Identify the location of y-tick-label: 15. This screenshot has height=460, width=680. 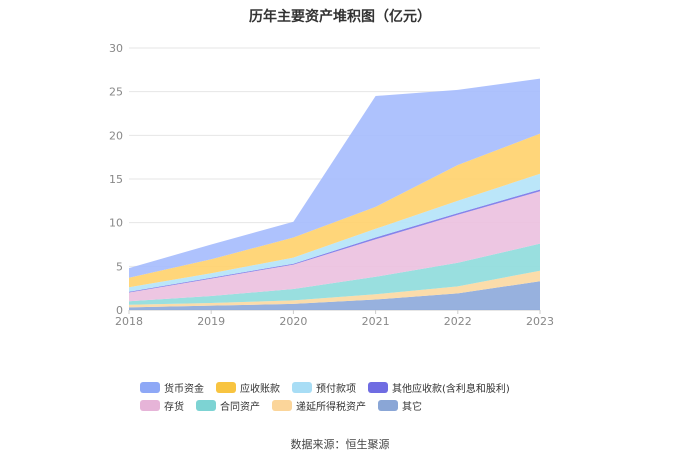
(116, 179).